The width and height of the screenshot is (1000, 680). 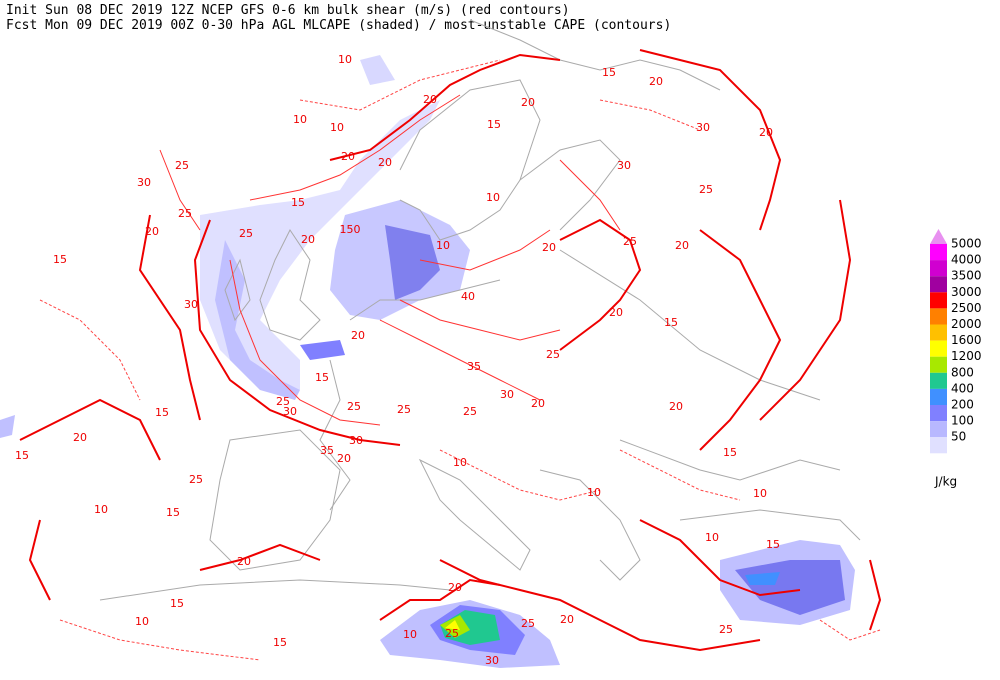 What do you see at coordinates (350, 229) in the screenshot?
I see `contour-label: 150` at bounding box center [350, 229].